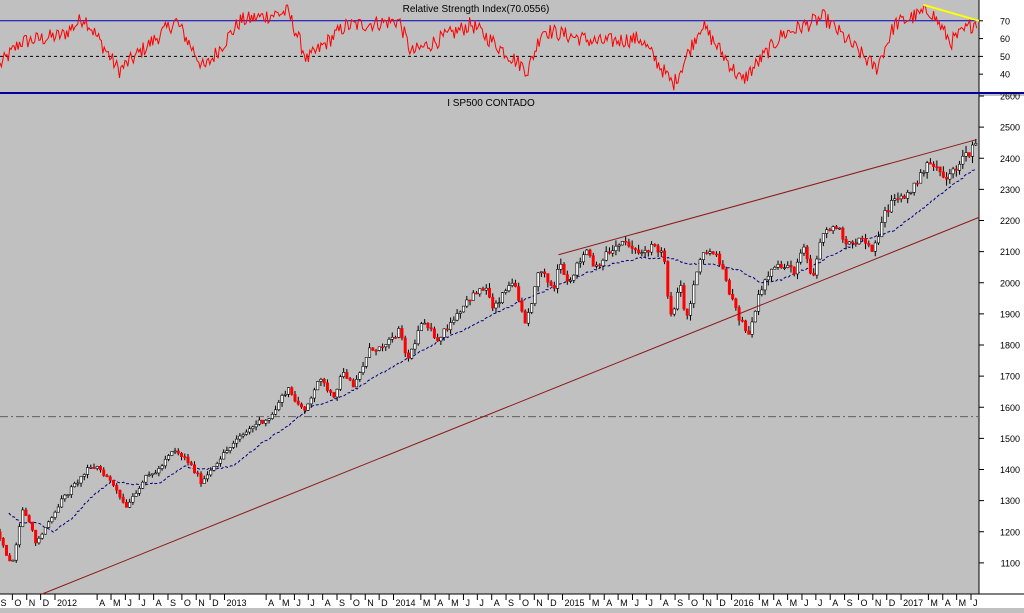 The image size is (1024, 613). What do you see at coordinates (1010, 128) in the screenshot?
I see `price-tick-label: 2500` at bounding box center [1010, 128].